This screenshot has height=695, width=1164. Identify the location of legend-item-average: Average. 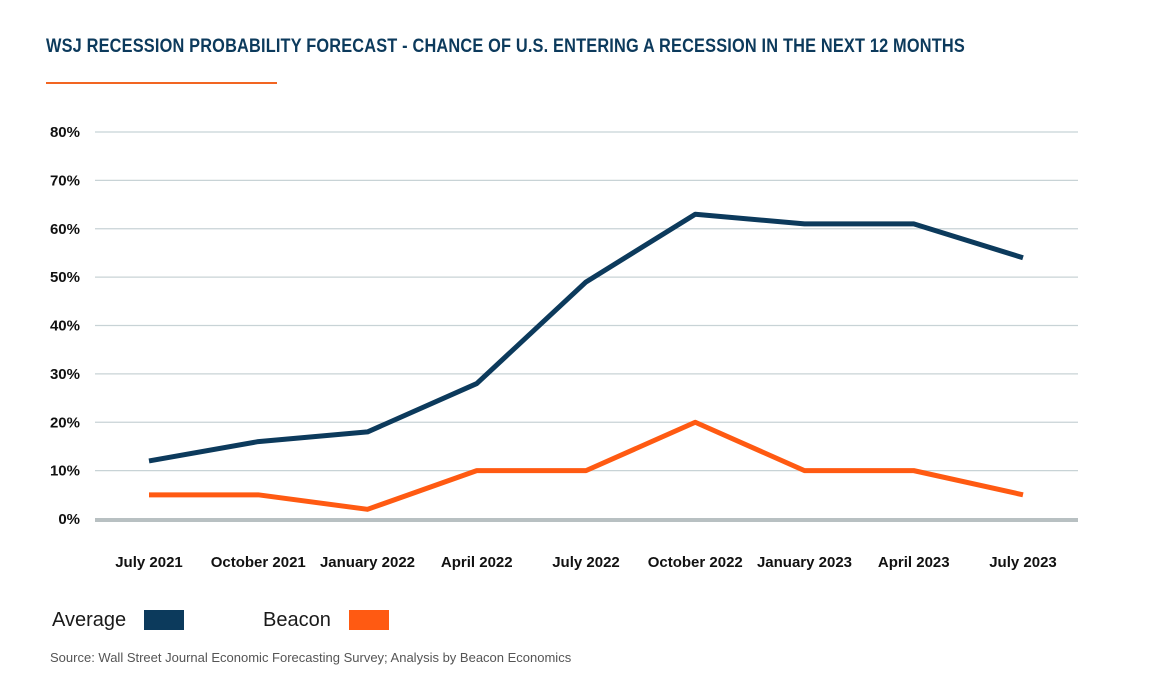
(118, 620).